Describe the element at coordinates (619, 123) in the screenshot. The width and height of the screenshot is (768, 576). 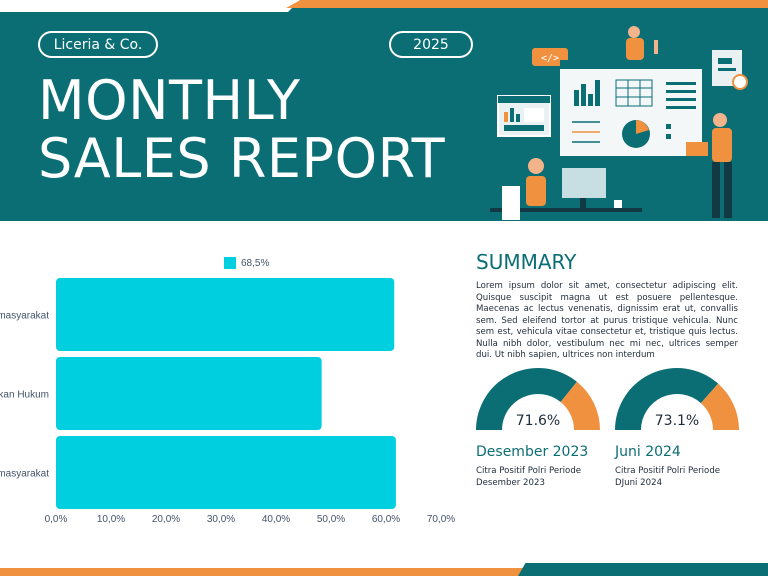
I see `office-illustration: </>` at that location.